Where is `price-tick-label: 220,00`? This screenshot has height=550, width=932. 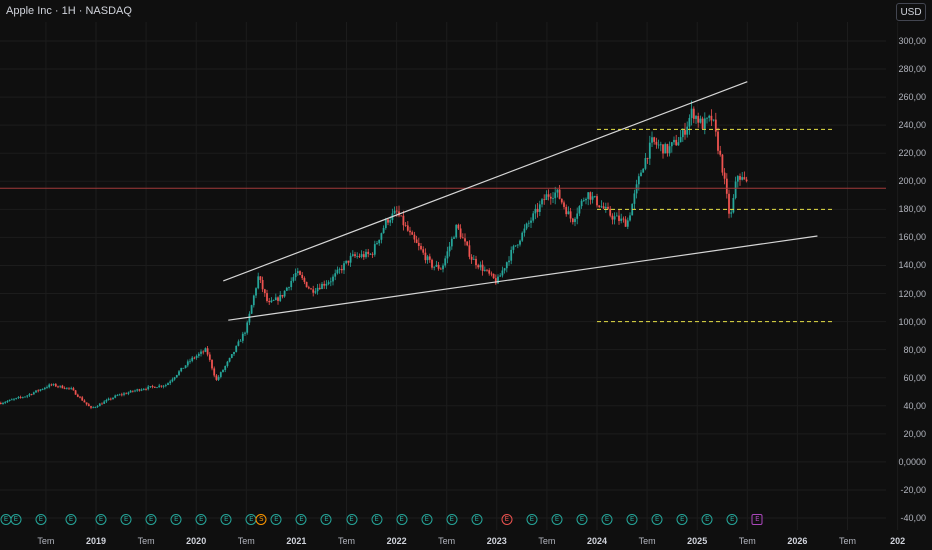 price-tick-label: 220,00 is located at coordinates (912, 153).